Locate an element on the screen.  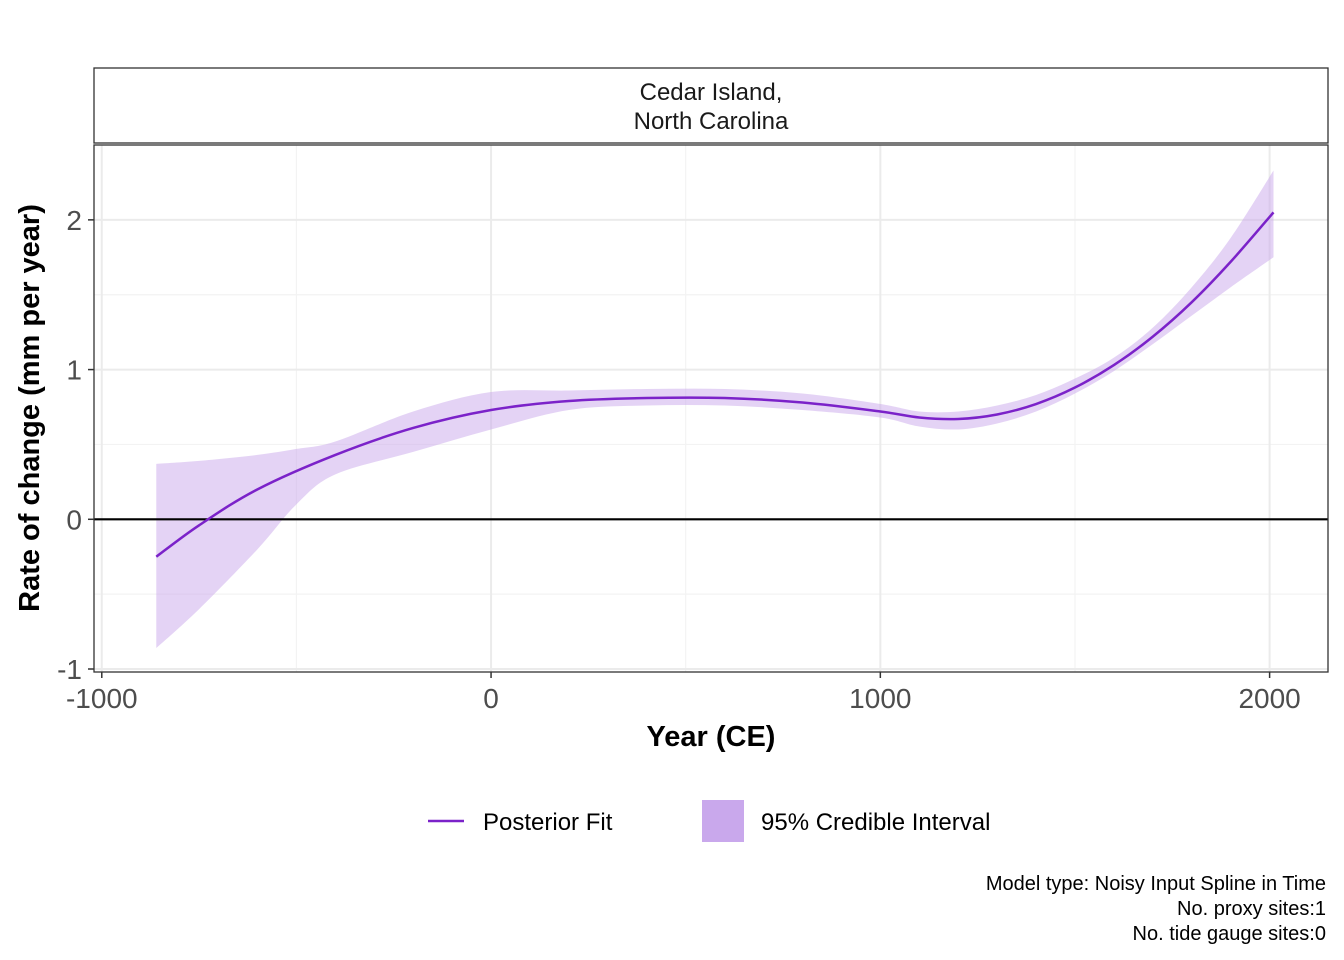
y-tick-label: 0 is located at coordinates (74, 519).